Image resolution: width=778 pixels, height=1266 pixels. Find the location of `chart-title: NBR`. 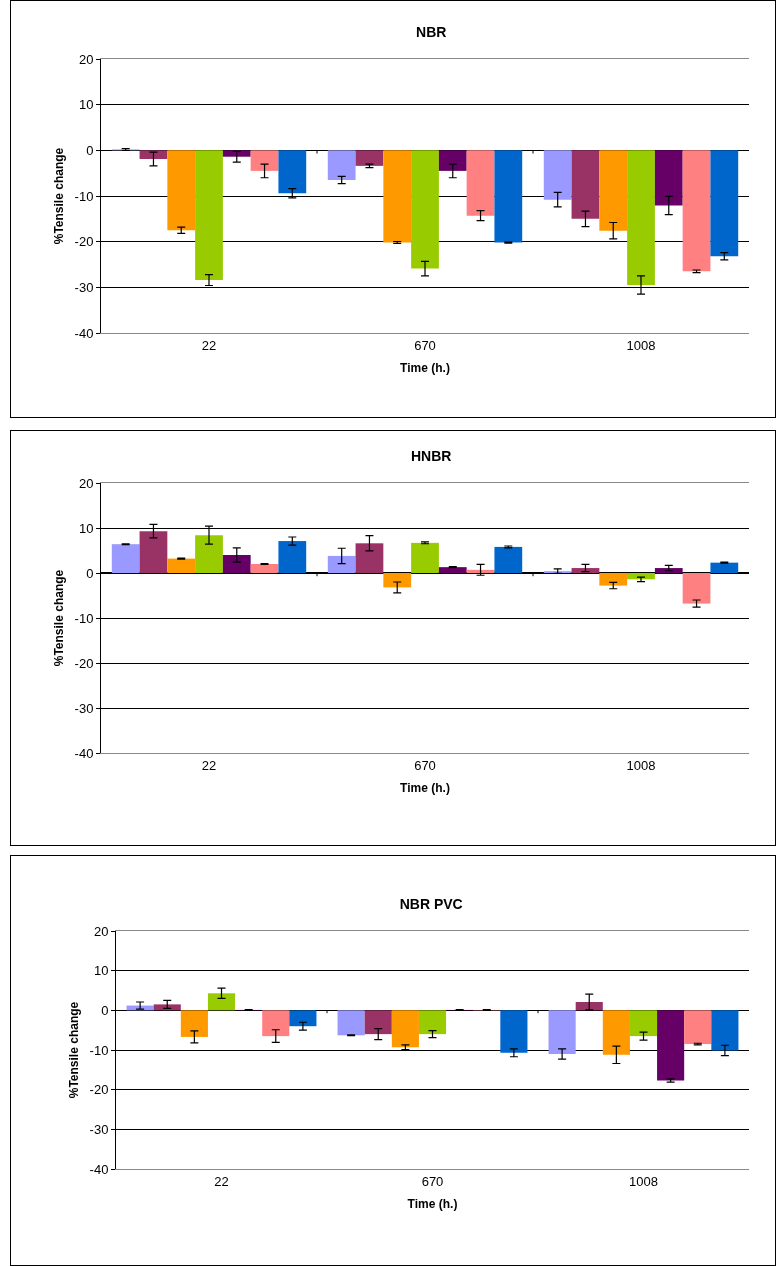

chart-title: NBR is located at coordinates (431, 32).